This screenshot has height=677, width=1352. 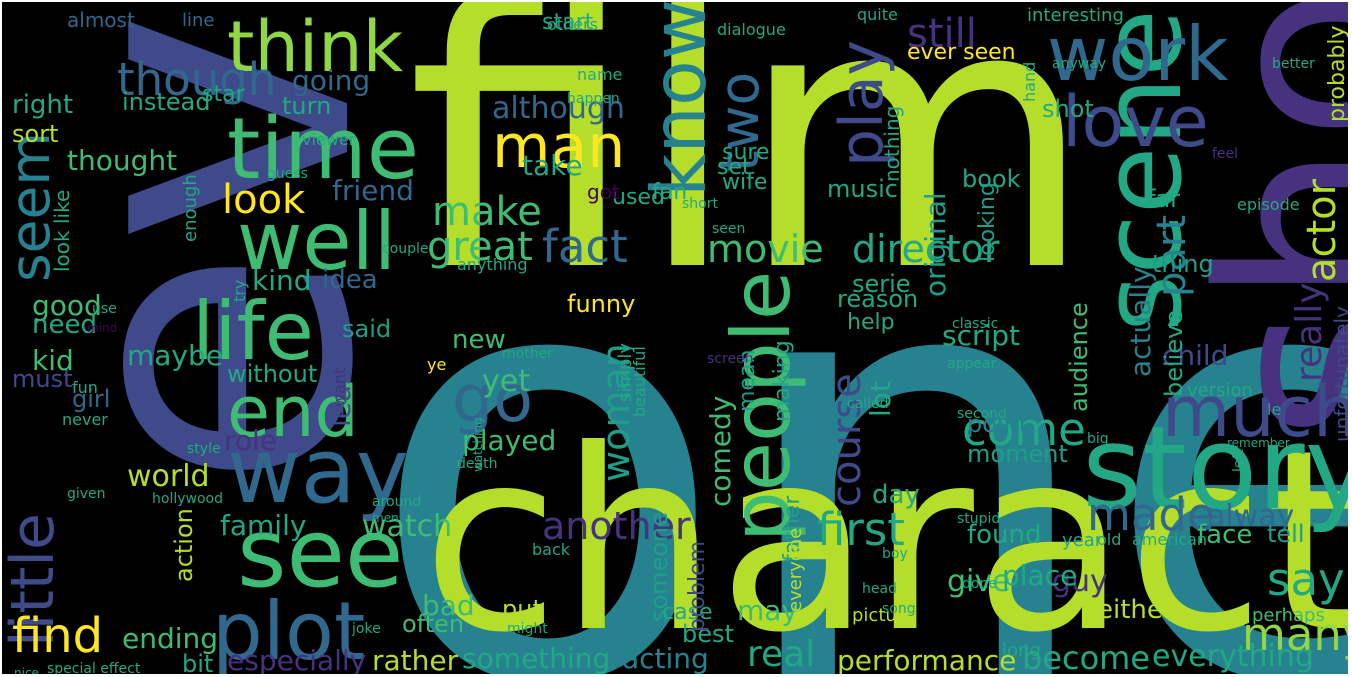 I want to click on word-big: big, so click(x=1098, y=439).